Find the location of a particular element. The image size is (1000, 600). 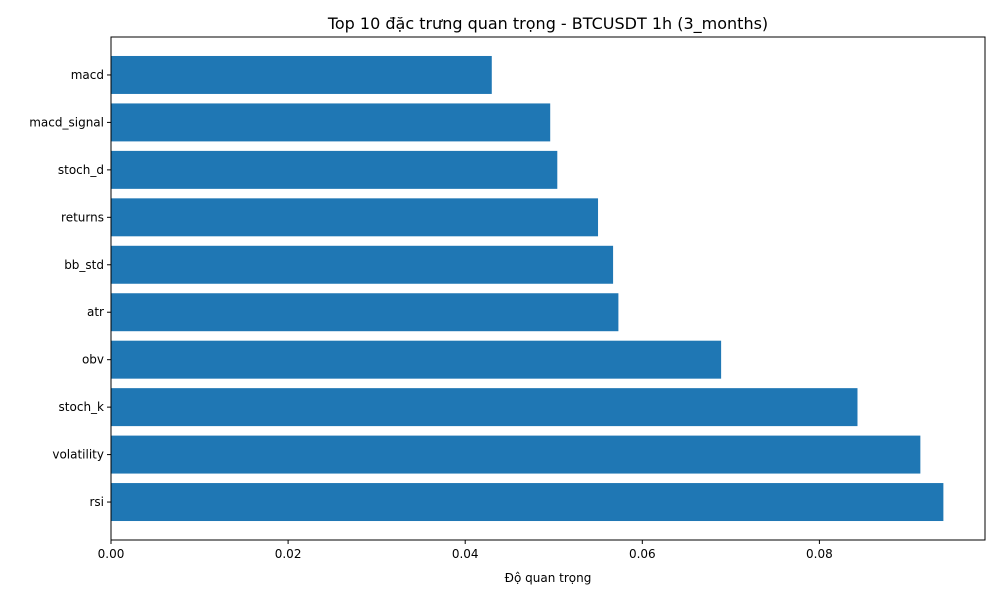

bar-obv is located at coordinates (416, 359).